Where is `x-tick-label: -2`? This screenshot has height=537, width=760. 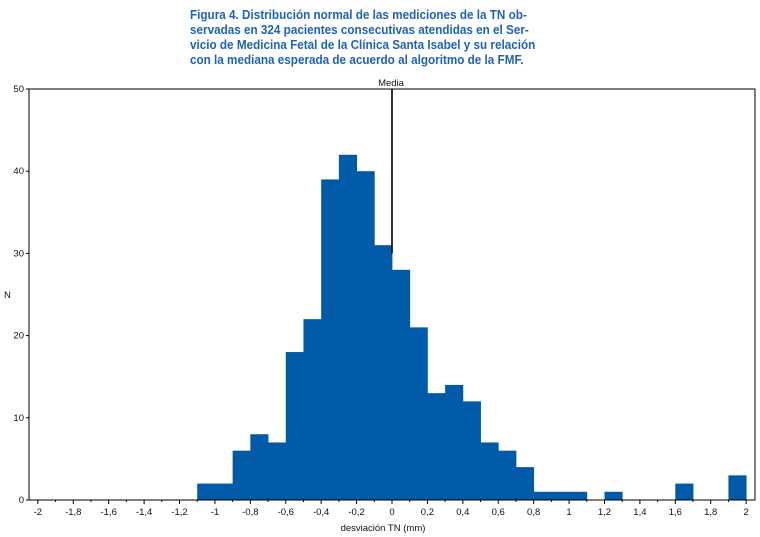
x-tick-label: -2 is located at coordinates (38, 512).